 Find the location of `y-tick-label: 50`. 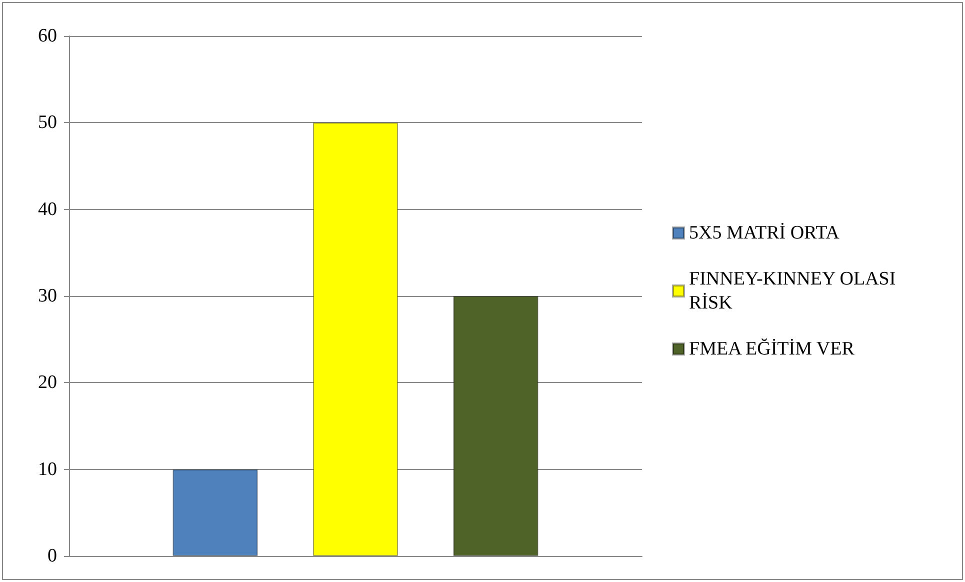

y-tick-label: 50 is located at coordinates (47, 123).